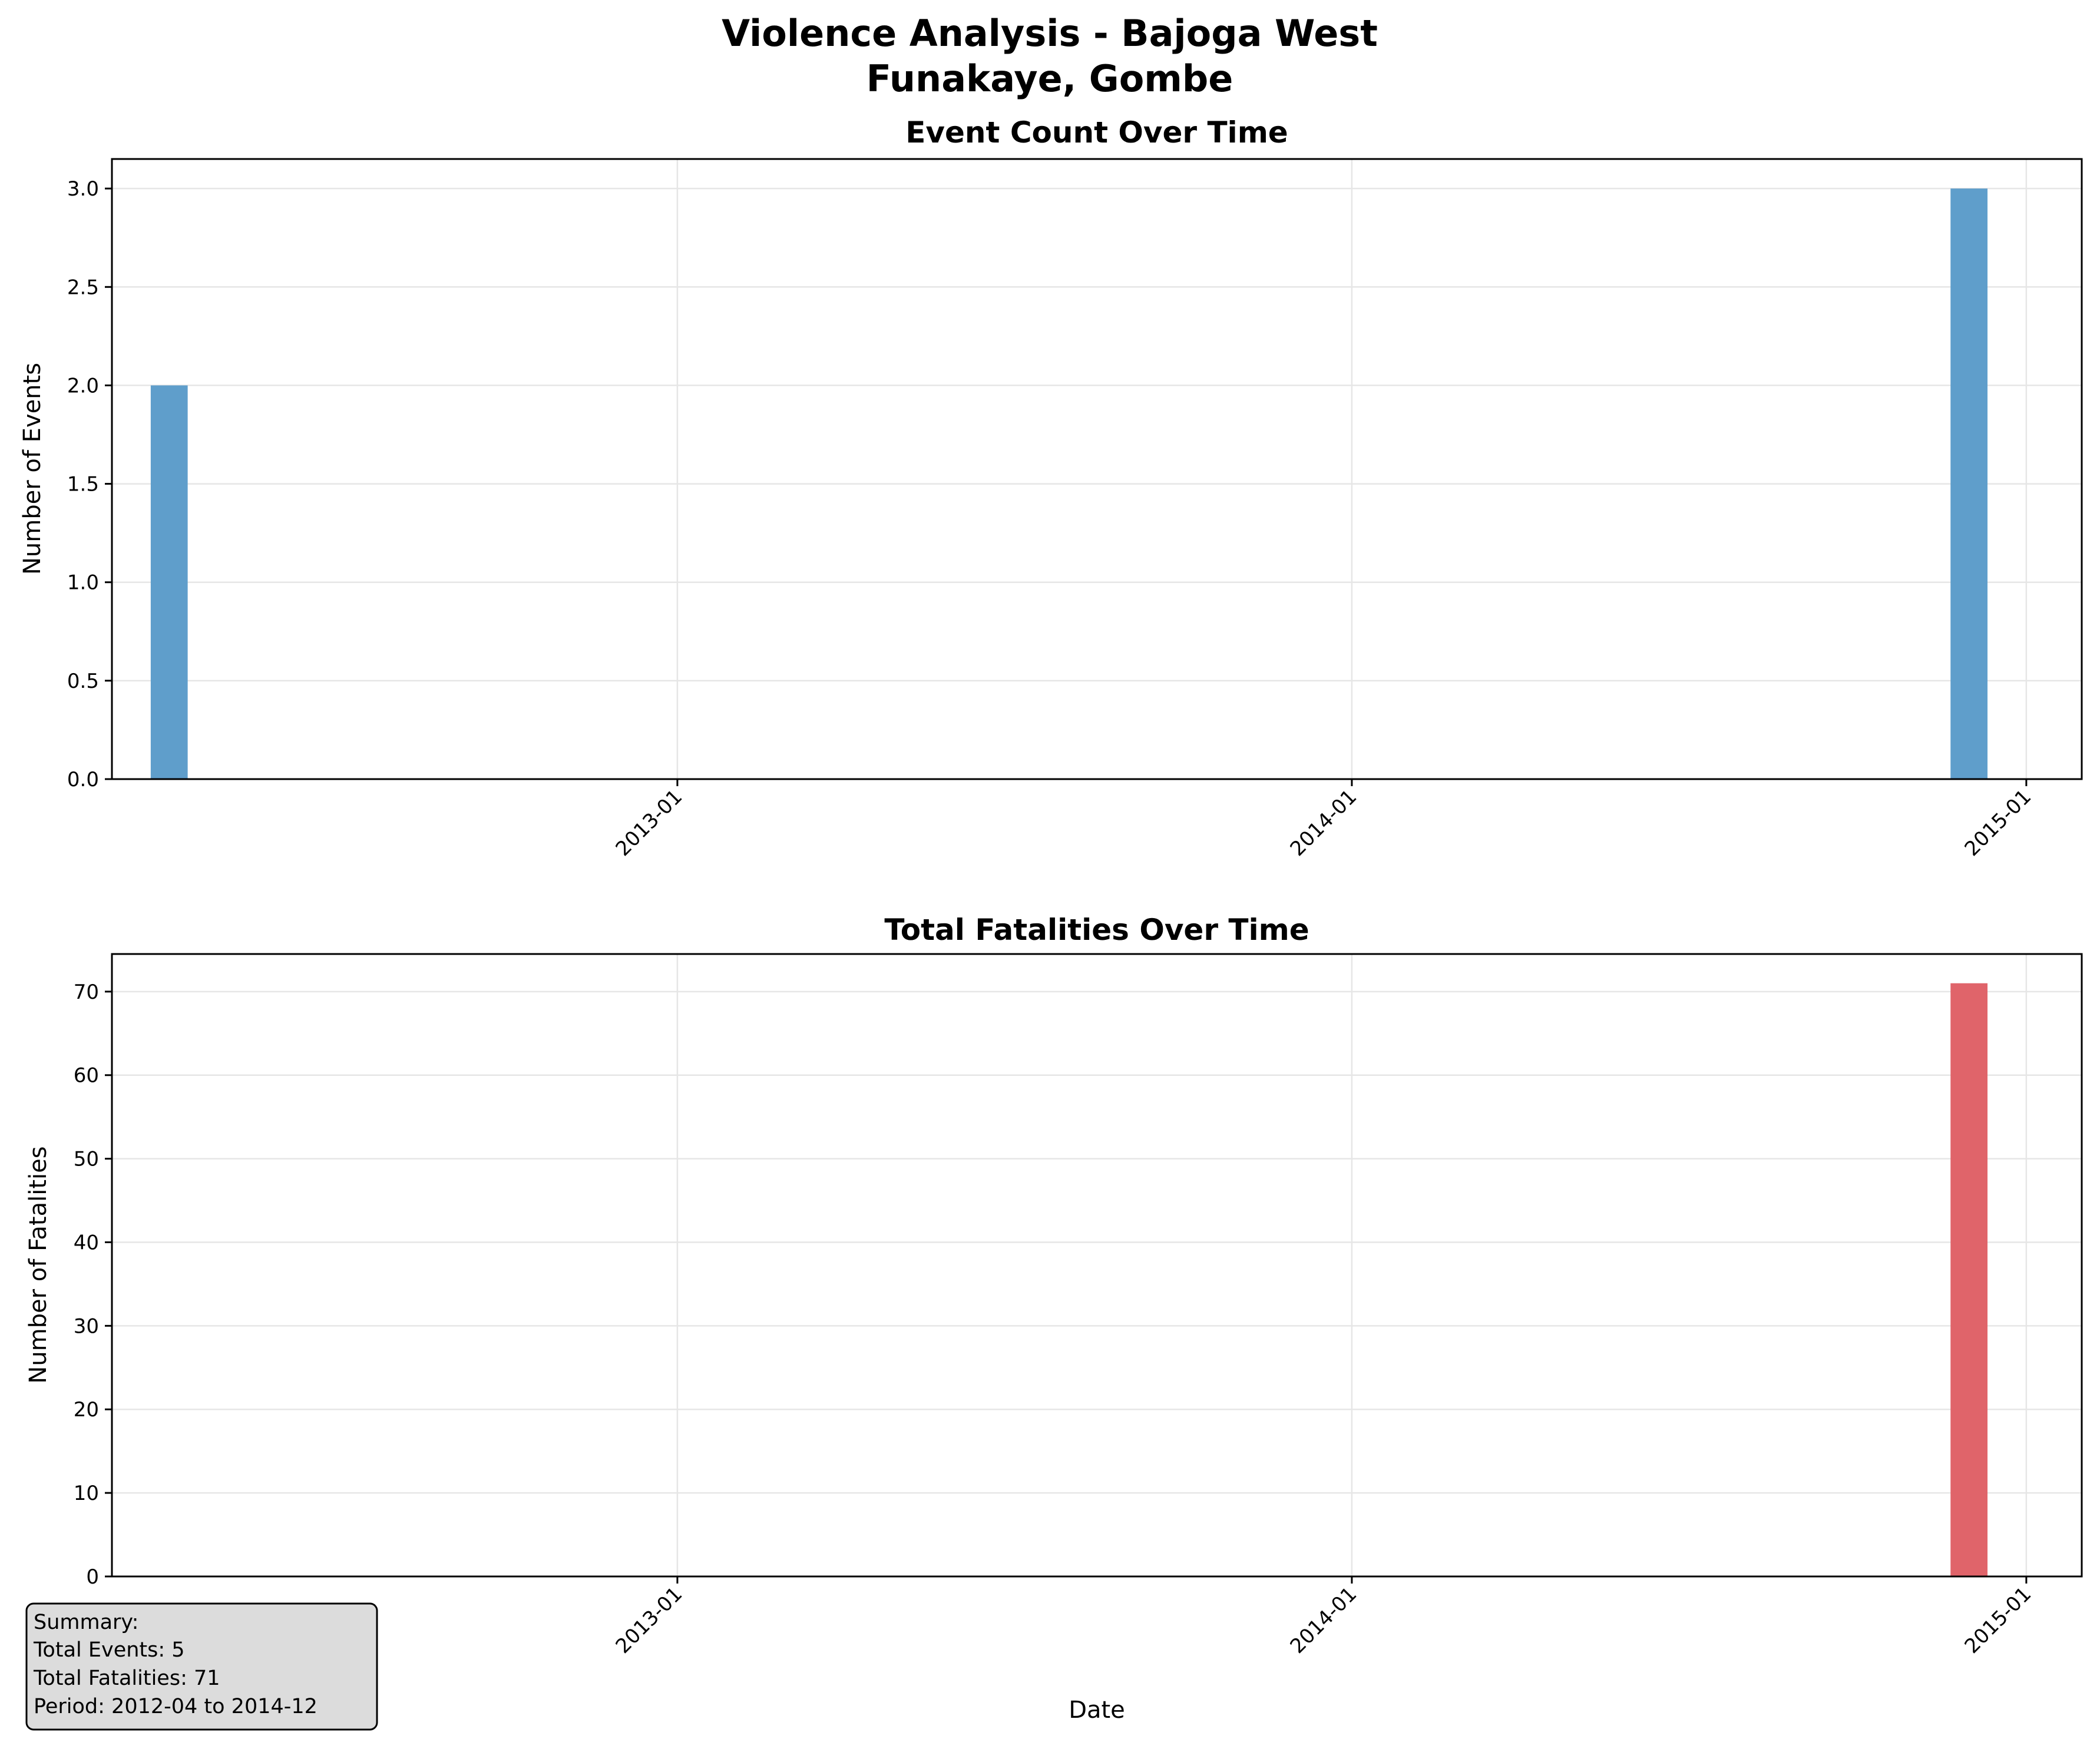 The height and width of the screenshot is (1739, 2100). What do you see at coordinates (649, 1620) in the screenshot?
I see `fatalities-xtick-label: 2013-01` at bounding box center [649, 1620].